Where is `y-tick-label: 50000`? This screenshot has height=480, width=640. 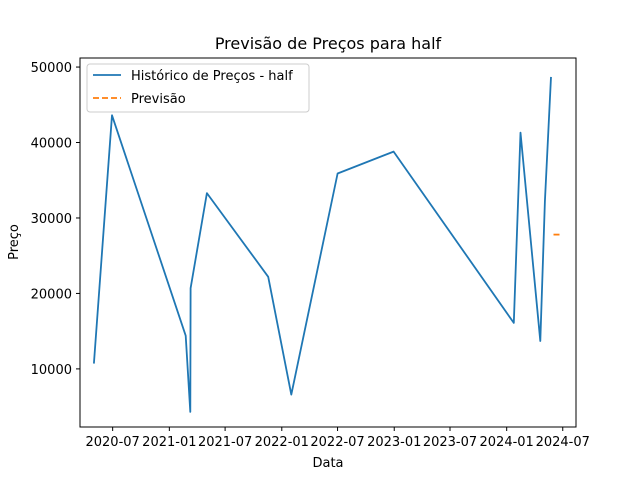
y-tick-label: 50000 is located at coordinates (51, 68).